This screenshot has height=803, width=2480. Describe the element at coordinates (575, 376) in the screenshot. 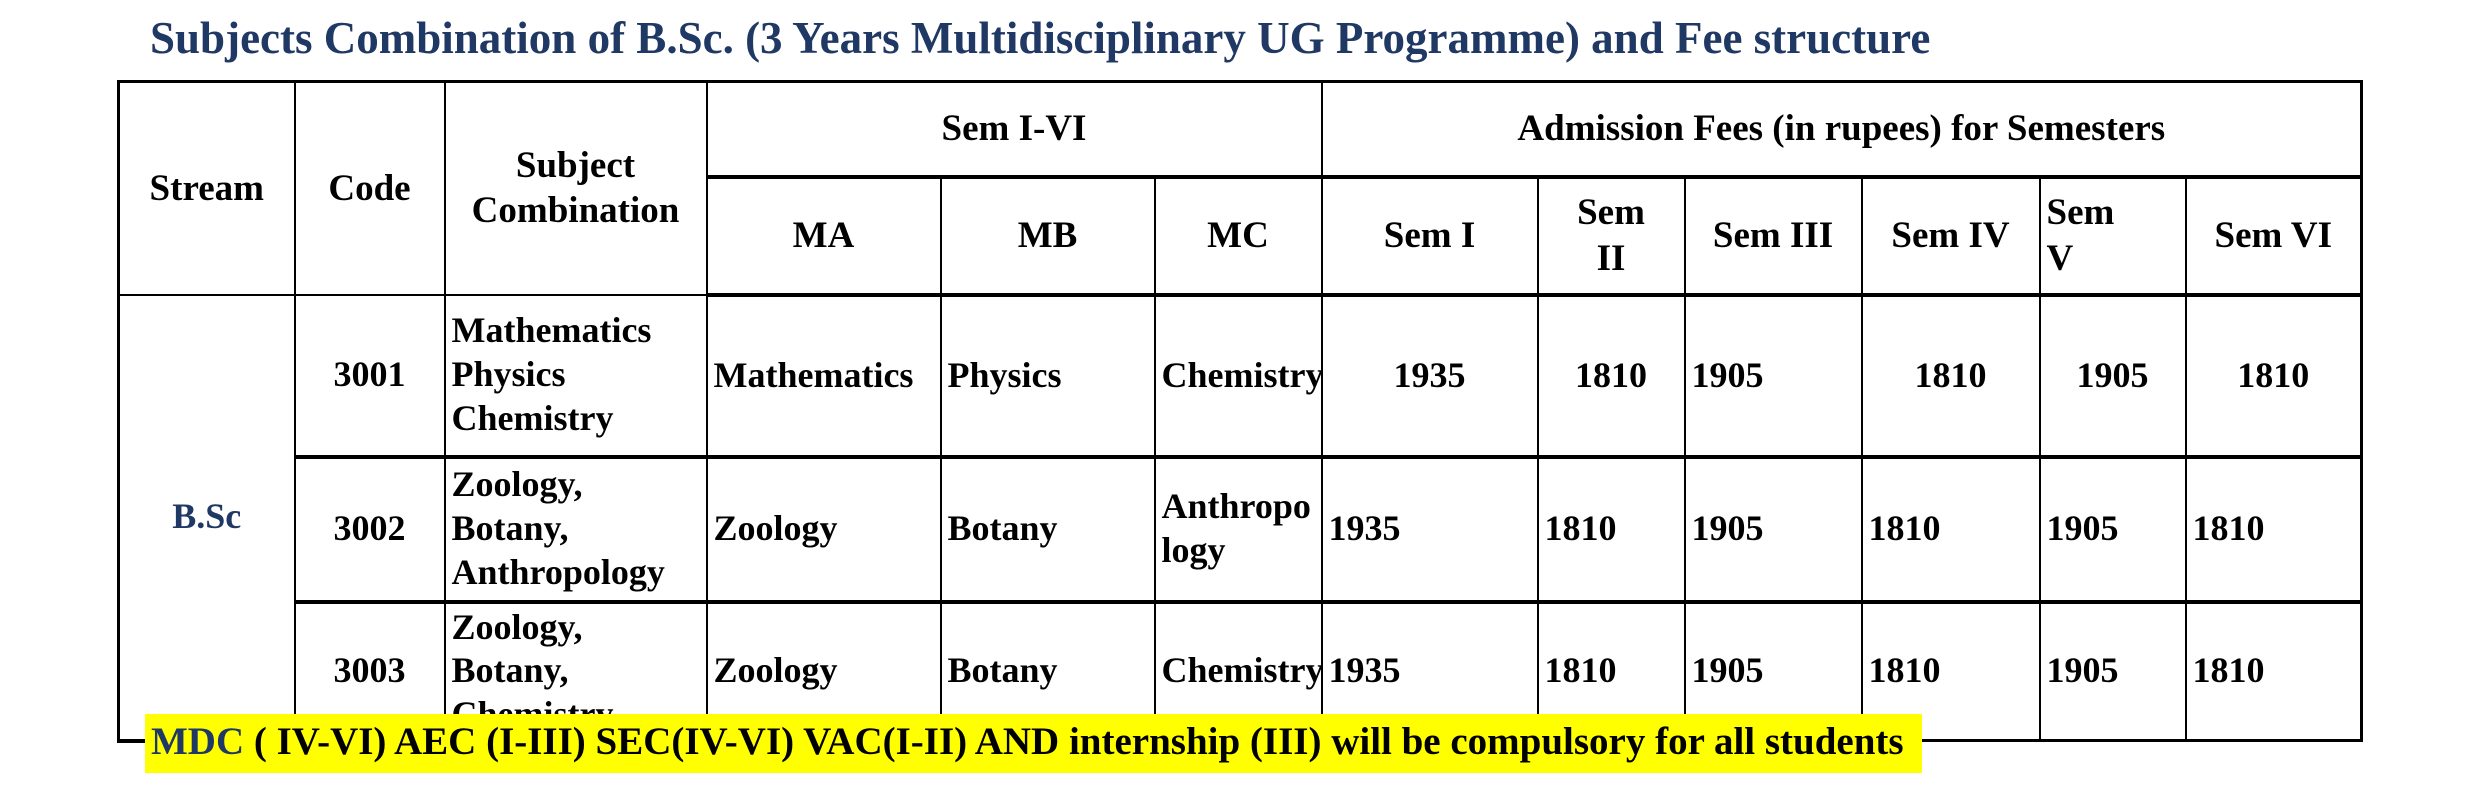

I see `subject-combination-cell: Mathematics Physics Chemistry` at that location.